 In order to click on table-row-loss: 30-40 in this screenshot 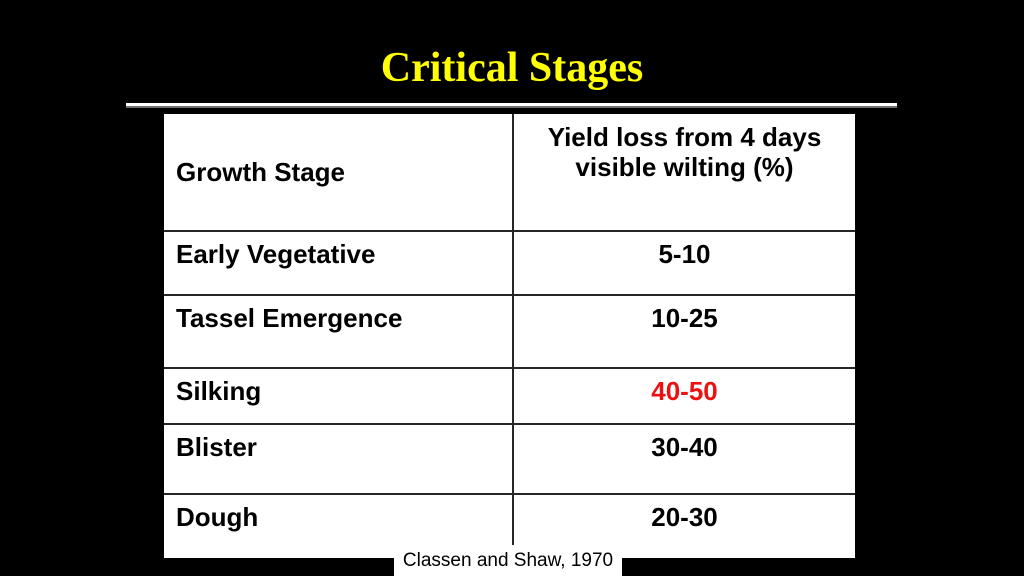, I will do `click(683, 458)`.